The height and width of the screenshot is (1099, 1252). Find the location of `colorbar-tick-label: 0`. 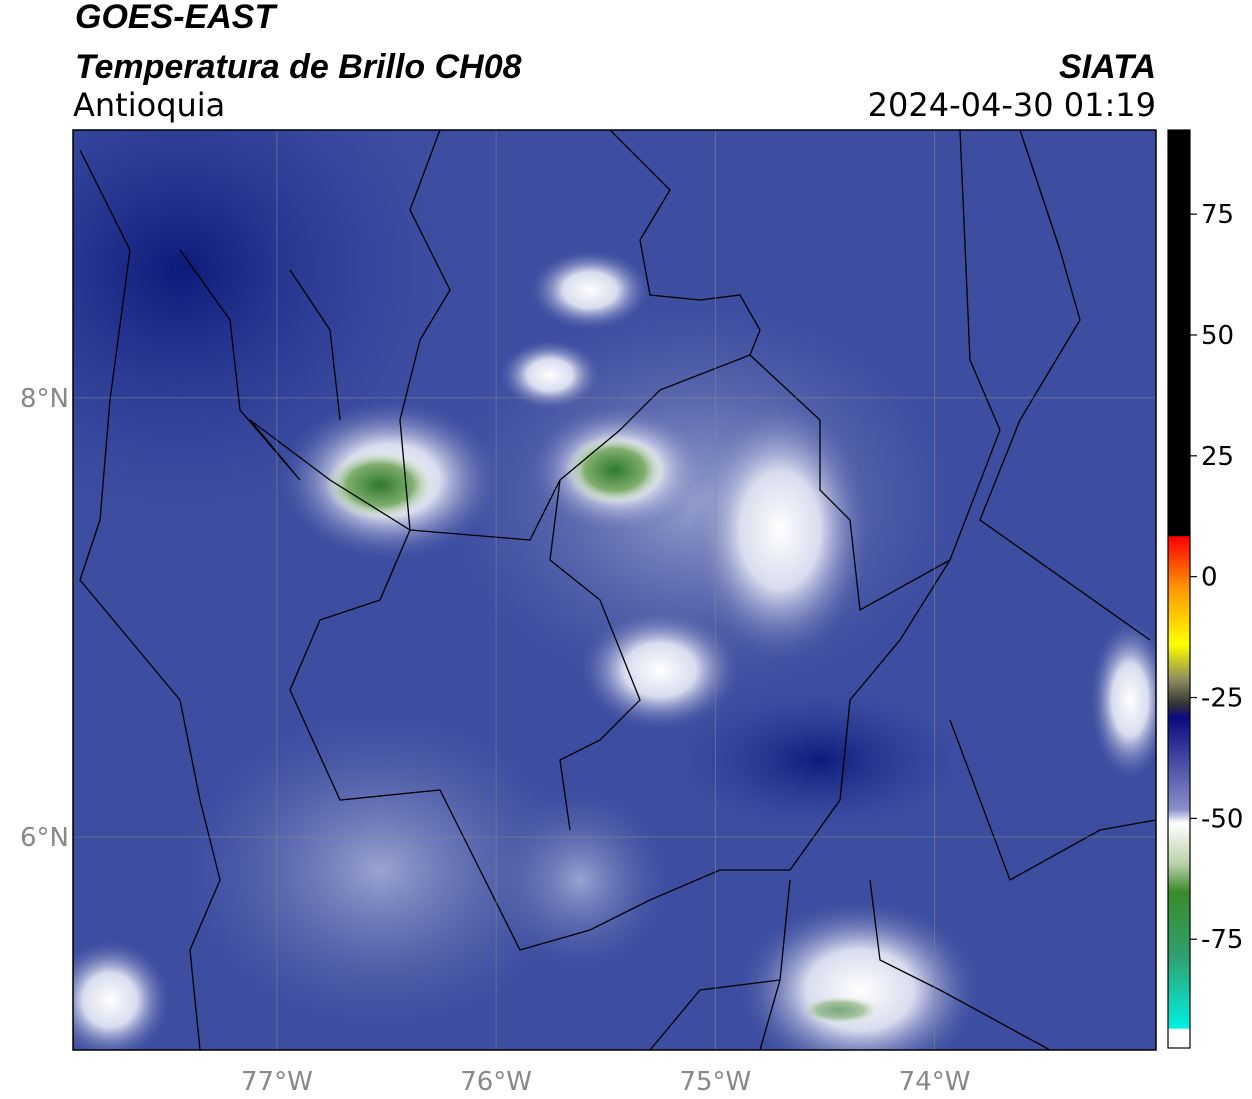

colorbar-tick-label: 0 is located at coordinates (1209, 578).